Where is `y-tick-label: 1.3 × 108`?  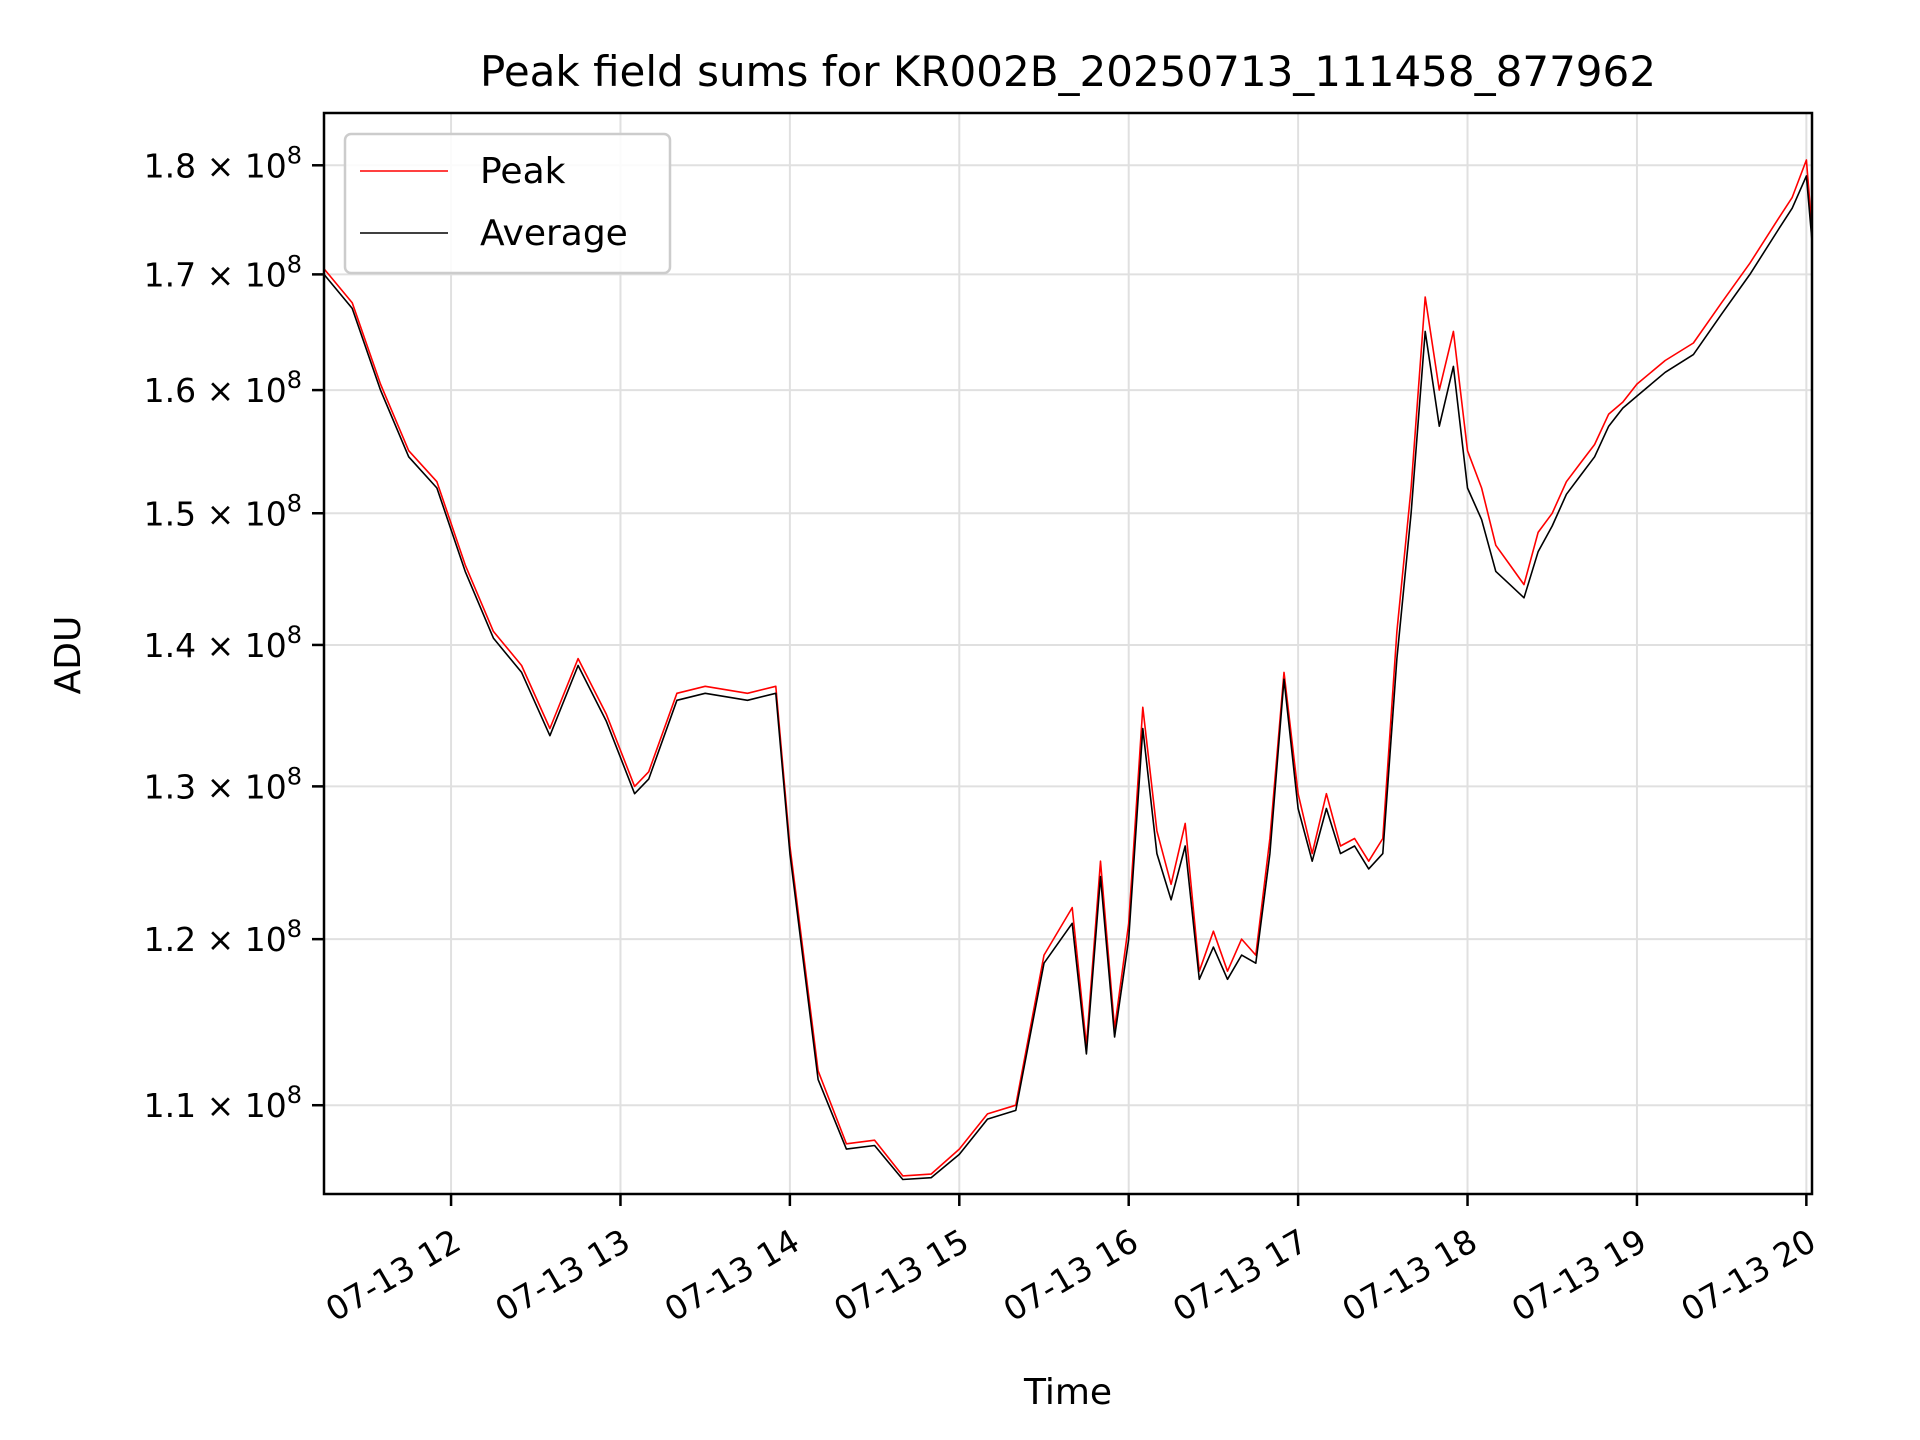
y-tick-label: 1.3 × 108 is located at coordinates (223, 784).